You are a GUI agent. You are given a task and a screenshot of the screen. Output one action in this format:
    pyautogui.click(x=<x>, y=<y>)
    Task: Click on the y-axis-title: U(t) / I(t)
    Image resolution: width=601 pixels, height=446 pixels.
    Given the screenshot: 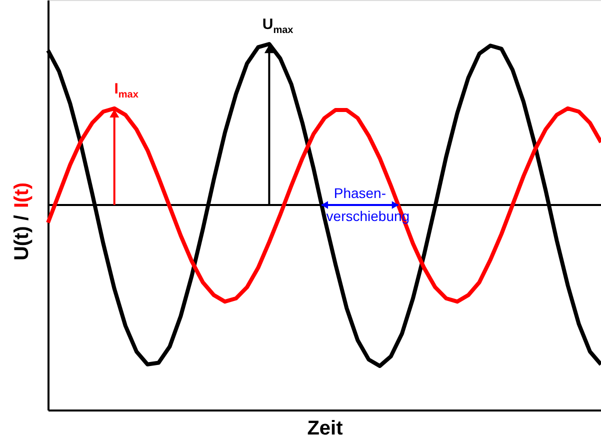 What is the action you would take?
    pyautogui.click(x=22, y=221)
    